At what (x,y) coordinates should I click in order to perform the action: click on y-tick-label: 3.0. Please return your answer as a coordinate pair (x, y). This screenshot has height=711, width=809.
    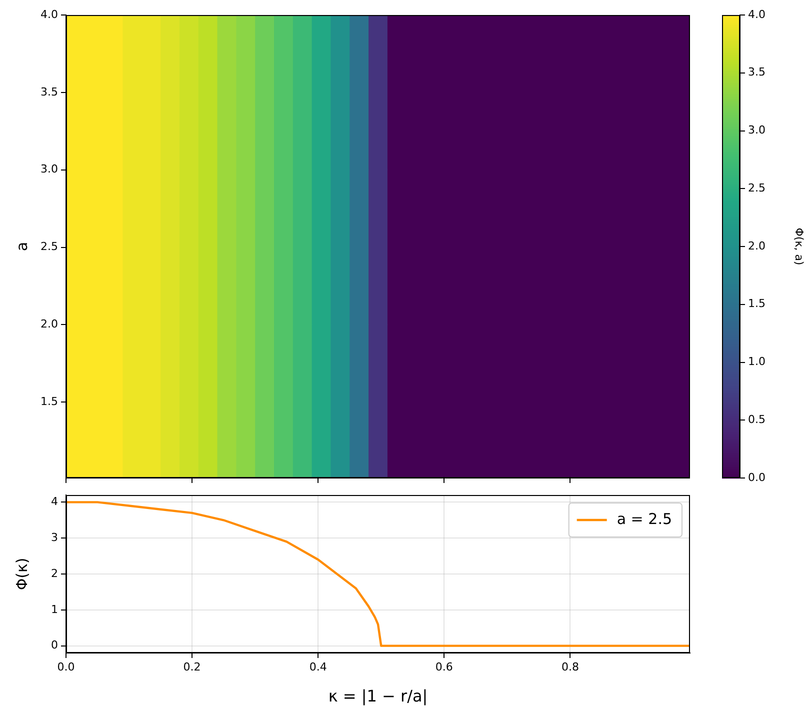
    Looking at the image, I should click on (49, 169).